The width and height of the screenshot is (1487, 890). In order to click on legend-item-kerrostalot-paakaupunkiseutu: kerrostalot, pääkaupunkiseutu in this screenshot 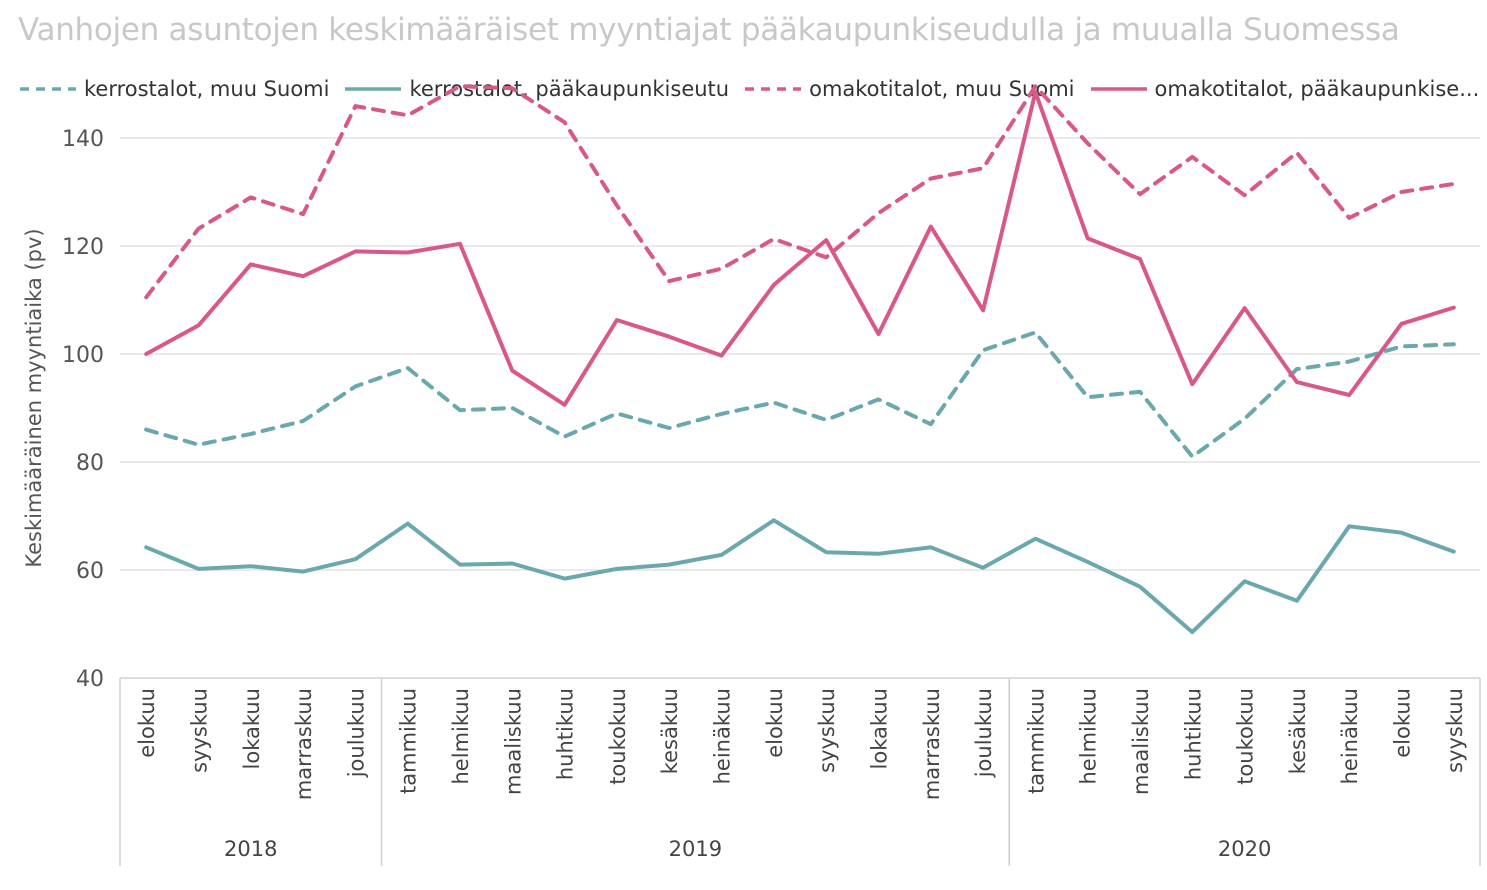, I will do `click(536, 89)`.